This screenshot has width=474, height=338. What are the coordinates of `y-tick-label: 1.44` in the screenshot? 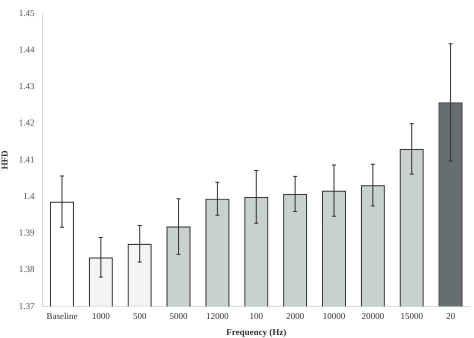 It's located at (27, 49).